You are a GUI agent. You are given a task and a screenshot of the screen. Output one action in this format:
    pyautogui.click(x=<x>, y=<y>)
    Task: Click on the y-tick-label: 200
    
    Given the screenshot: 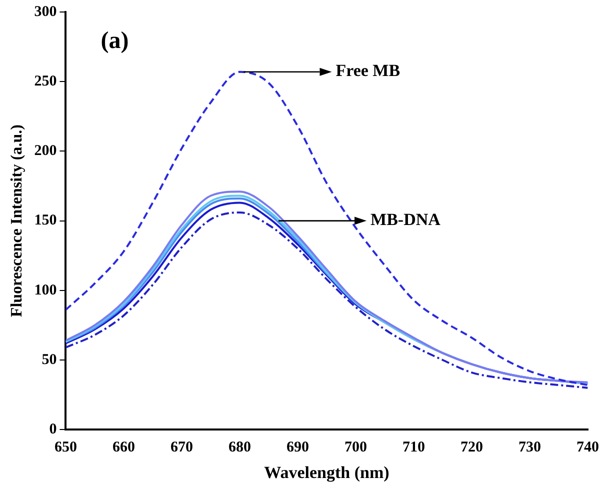 What is the action you would take?
    pyautogui.click(x=45, y=151)
    